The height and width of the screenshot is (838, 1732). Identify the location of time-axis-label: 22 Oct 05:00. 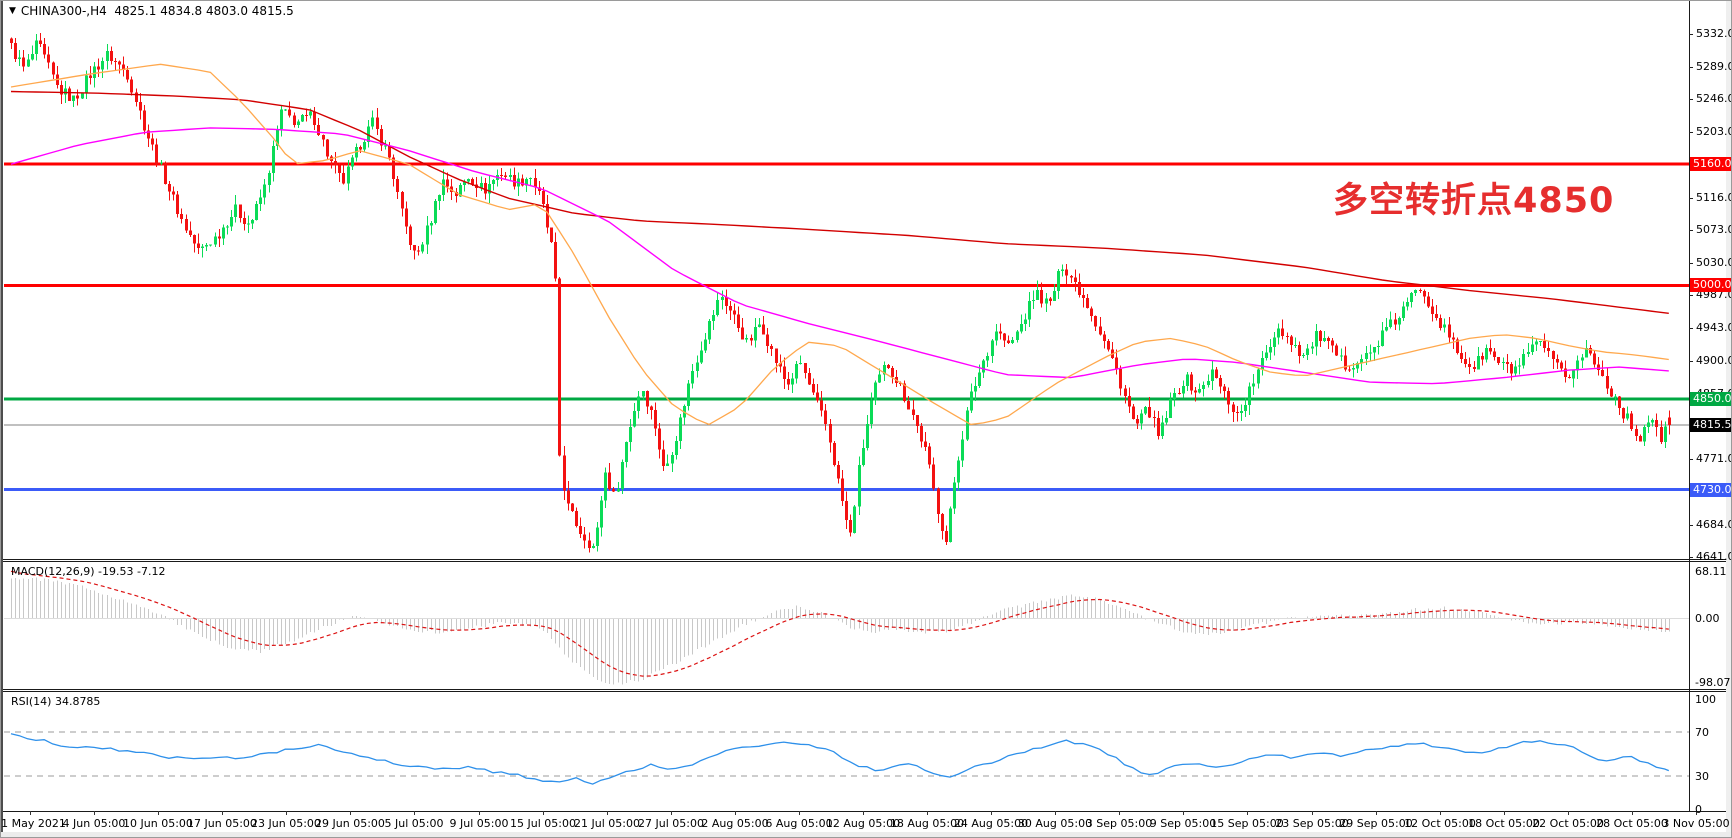
(1568, 823).